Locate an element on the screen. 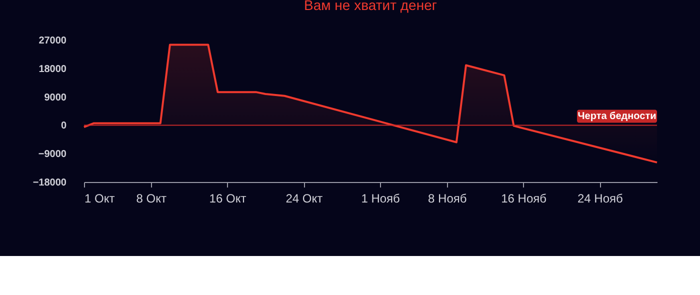  y-tick-label: 9000 is located at coordinates (55, 98).